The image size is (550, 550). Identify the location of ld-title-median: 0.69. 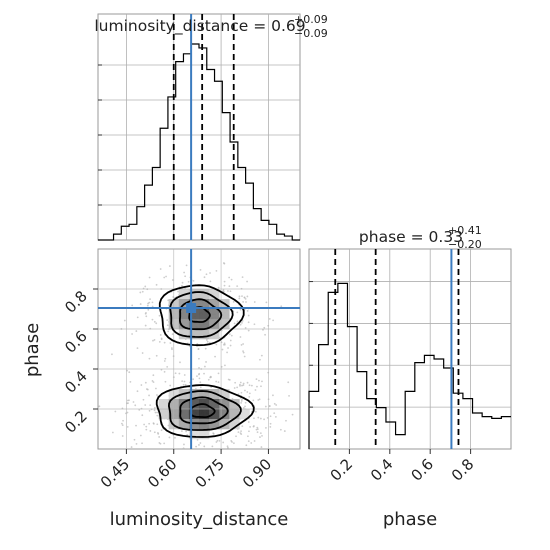
(288, 26).